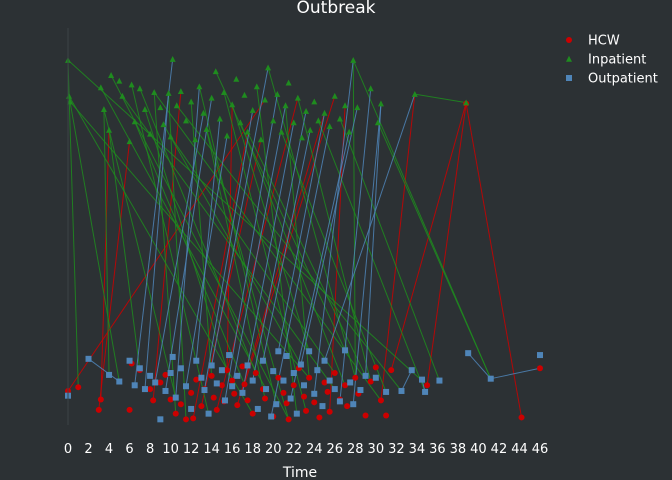 The image size is (672, 480). I want to click on x-tick-label: 14, so click(211, 449).